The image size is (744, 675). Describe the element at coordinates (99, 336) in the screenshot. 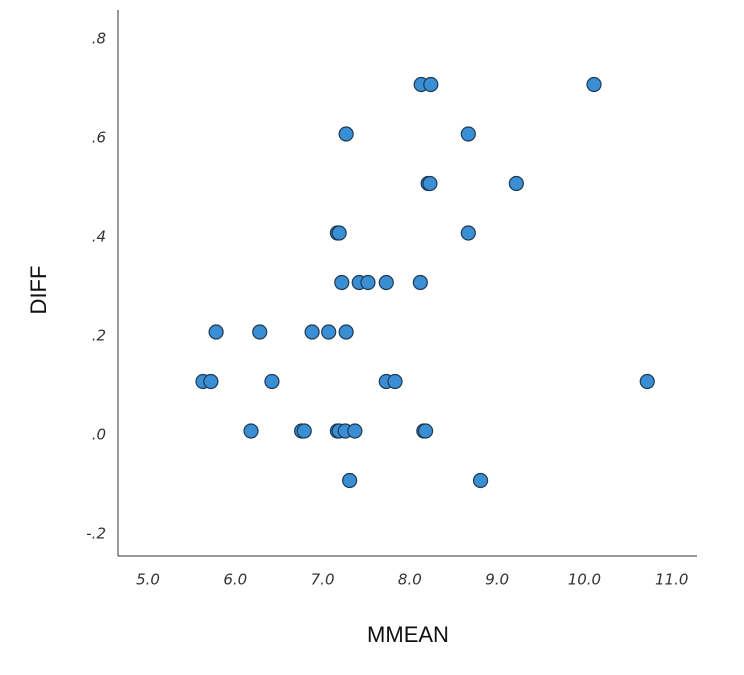

I see `y-tick-label: .2` at that location.